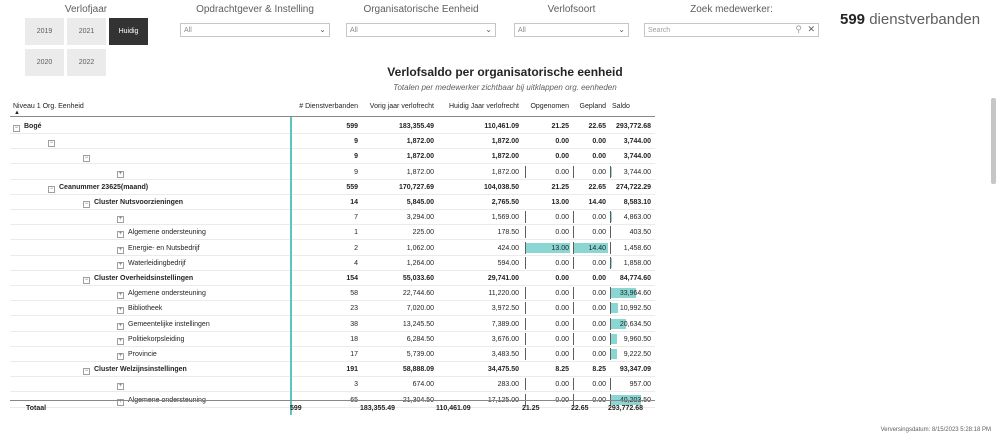 The height and width of the screenshot is (443, 999). Describe the element at coordinates (354, 324) in the screenshot. I see `row-value: 38` at that location.